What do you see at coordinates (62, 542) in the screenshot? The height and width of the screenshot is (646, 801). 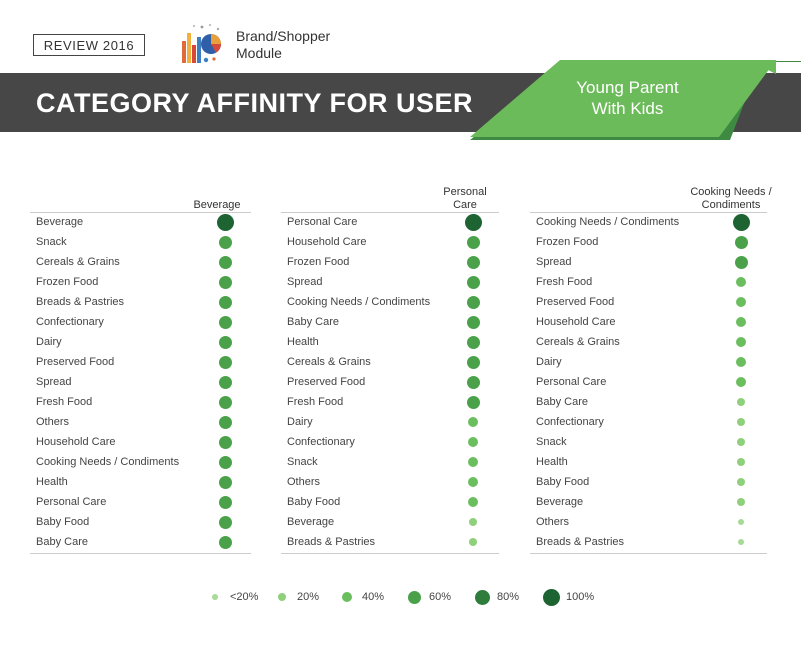 I see `category-label: Baby Care` at bounding box center [62, 542].